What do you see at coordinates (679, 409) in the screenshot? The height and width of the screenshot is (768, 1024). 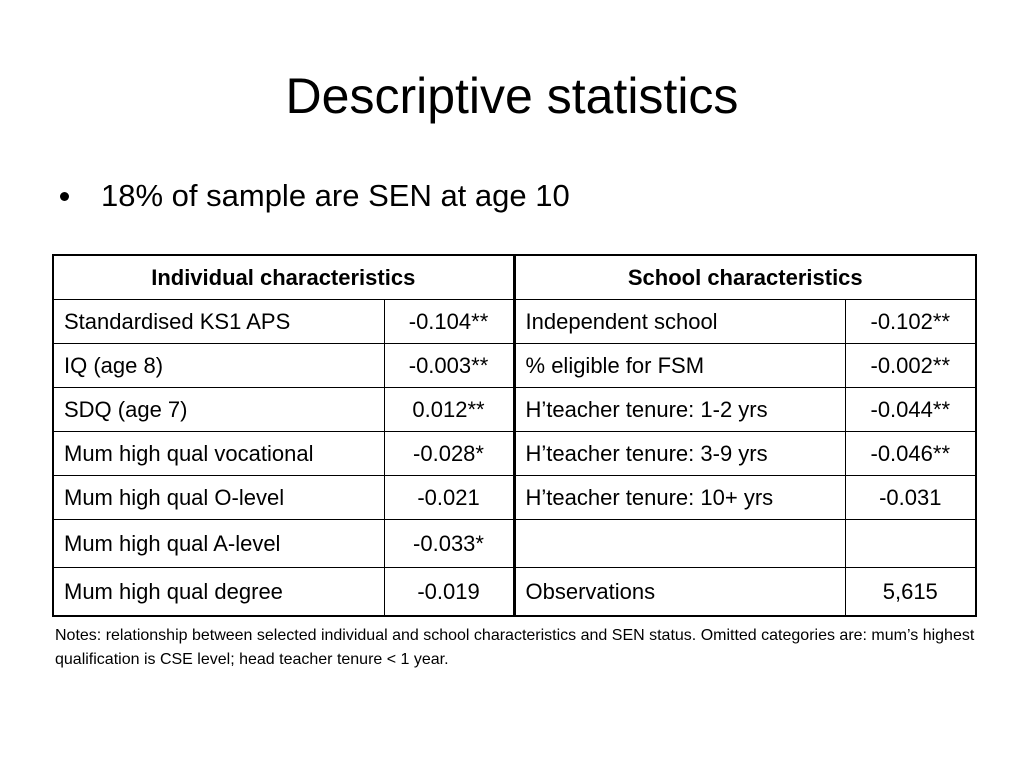 I see `school-label: H’teacher tenure: 1-2 yrs` at bounding box center [679, 409].